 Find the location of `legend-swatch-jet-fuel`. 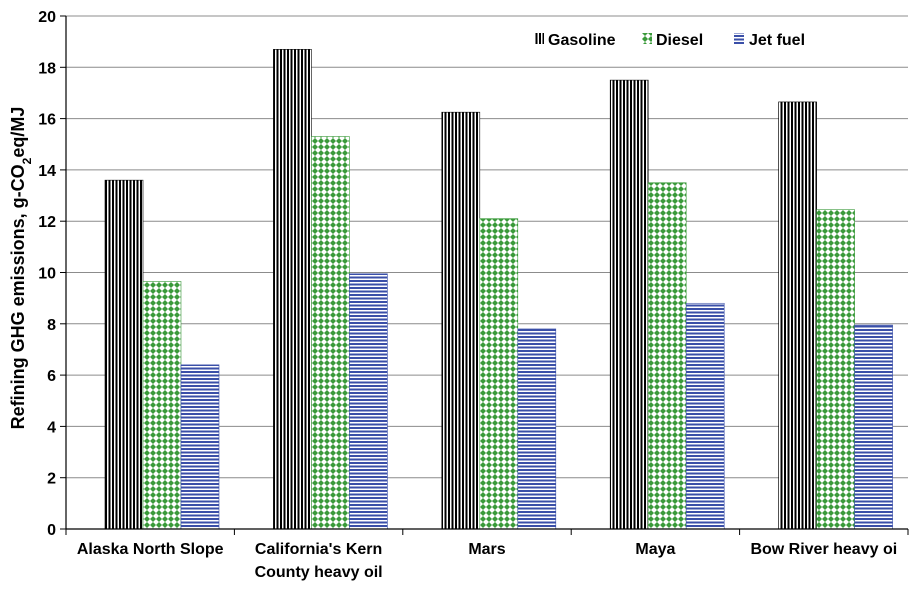

legend-swatch-jet-fuel is located at coordinates (739, 38).